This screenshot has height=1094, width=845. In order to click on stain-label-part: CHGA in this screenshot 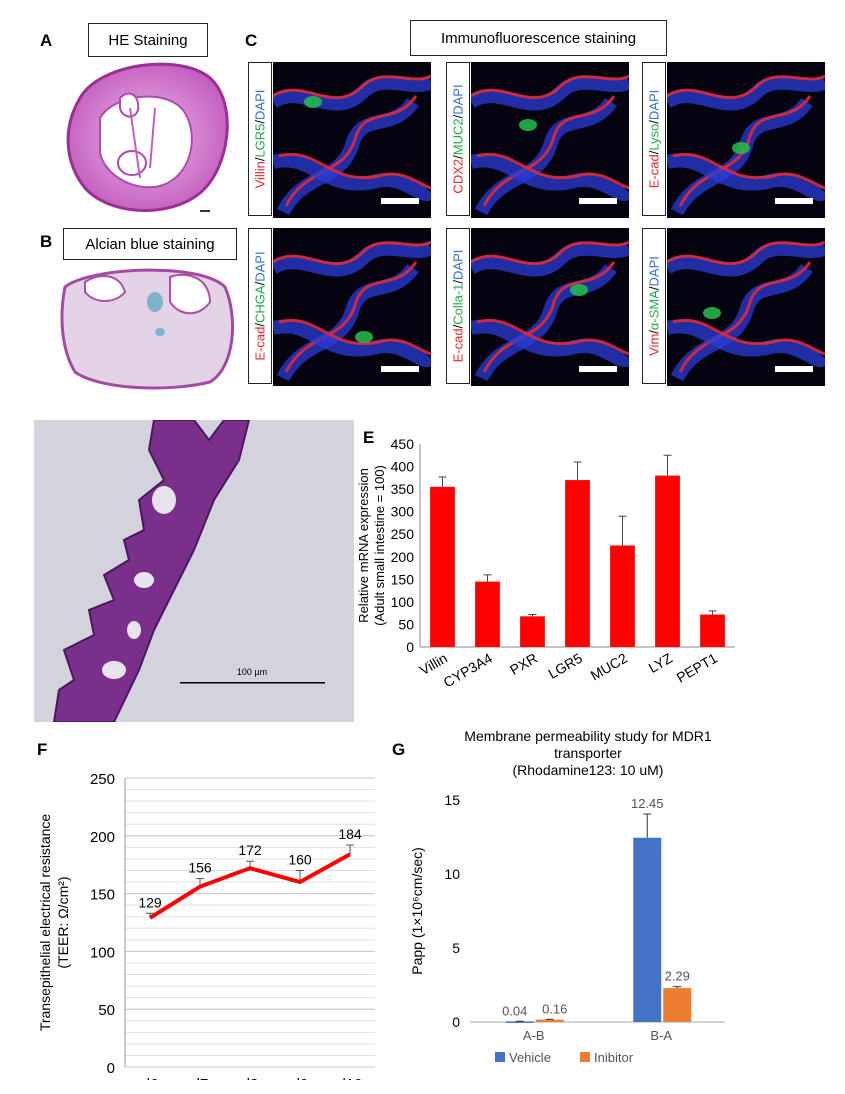, I will do `click(260, 304)`.